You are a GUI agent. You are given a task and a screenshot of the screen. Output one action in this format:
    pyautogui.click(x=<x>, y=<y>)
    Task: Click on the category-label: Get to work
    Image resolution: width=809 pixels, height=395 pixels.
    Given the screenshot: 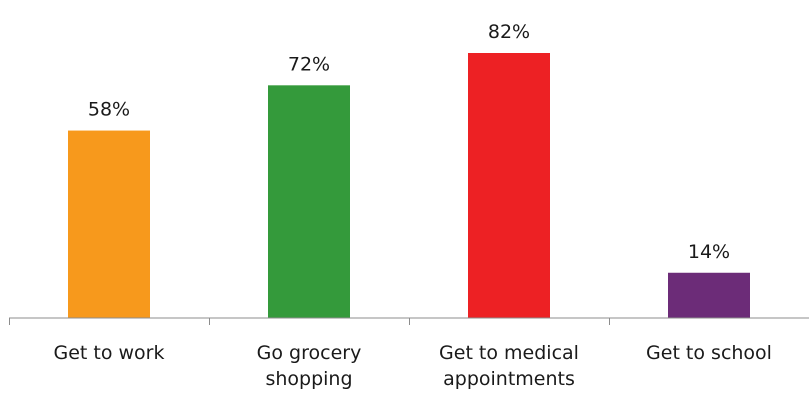 What is the action you would take?
    pyautogui.click(x=109, y=353)
    